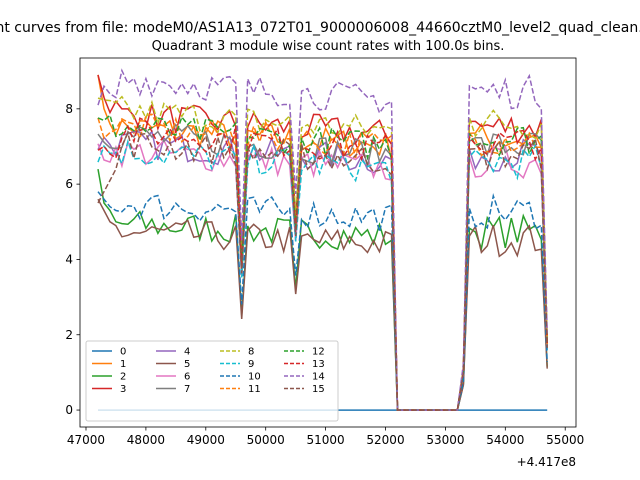 The width and height of the screenshot is (640, 480). I want to click on legend-label-4: 4, so click(187, 352).